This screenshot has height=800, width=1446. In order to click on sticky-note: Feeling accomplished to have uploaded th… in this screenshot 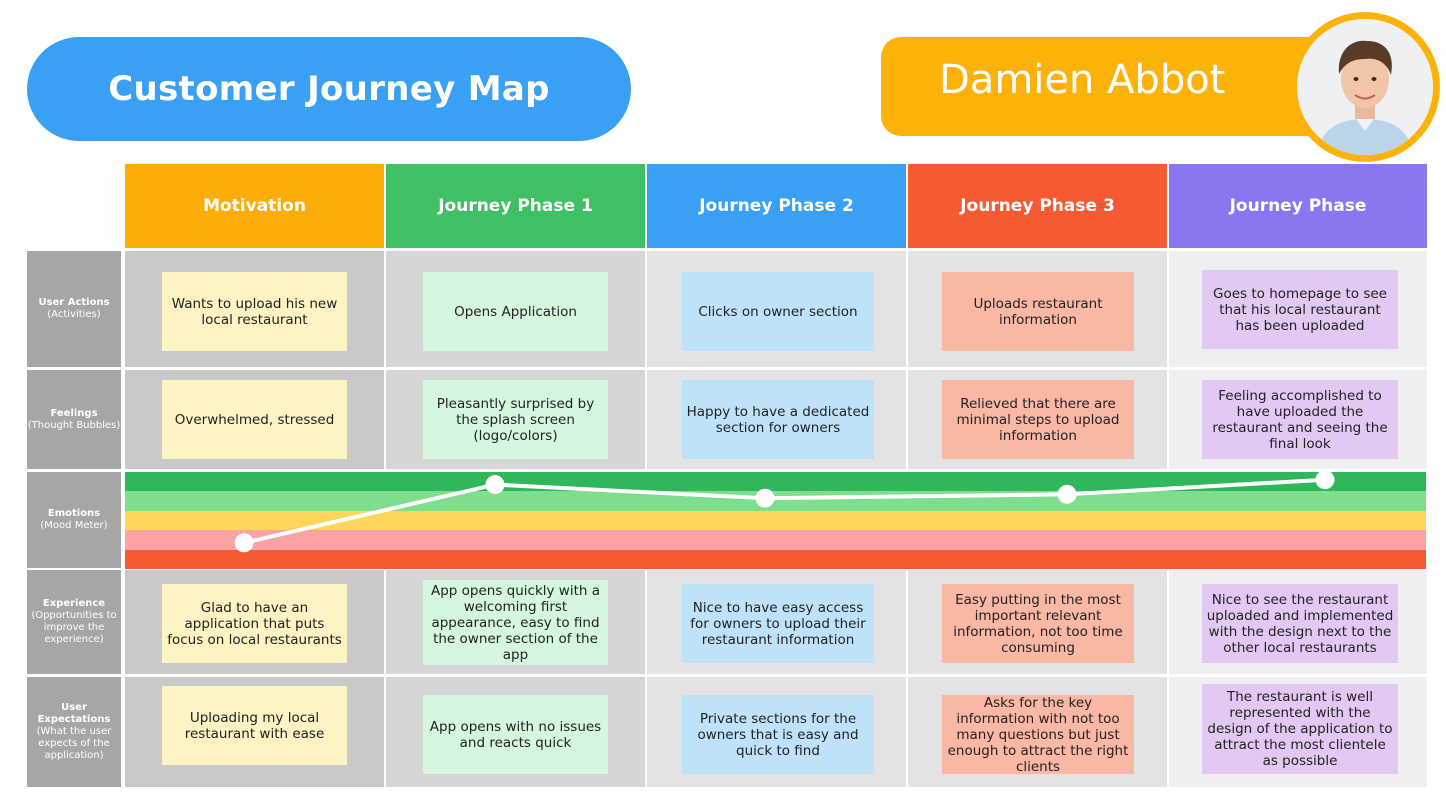, I will do `click(1300, 419)`.